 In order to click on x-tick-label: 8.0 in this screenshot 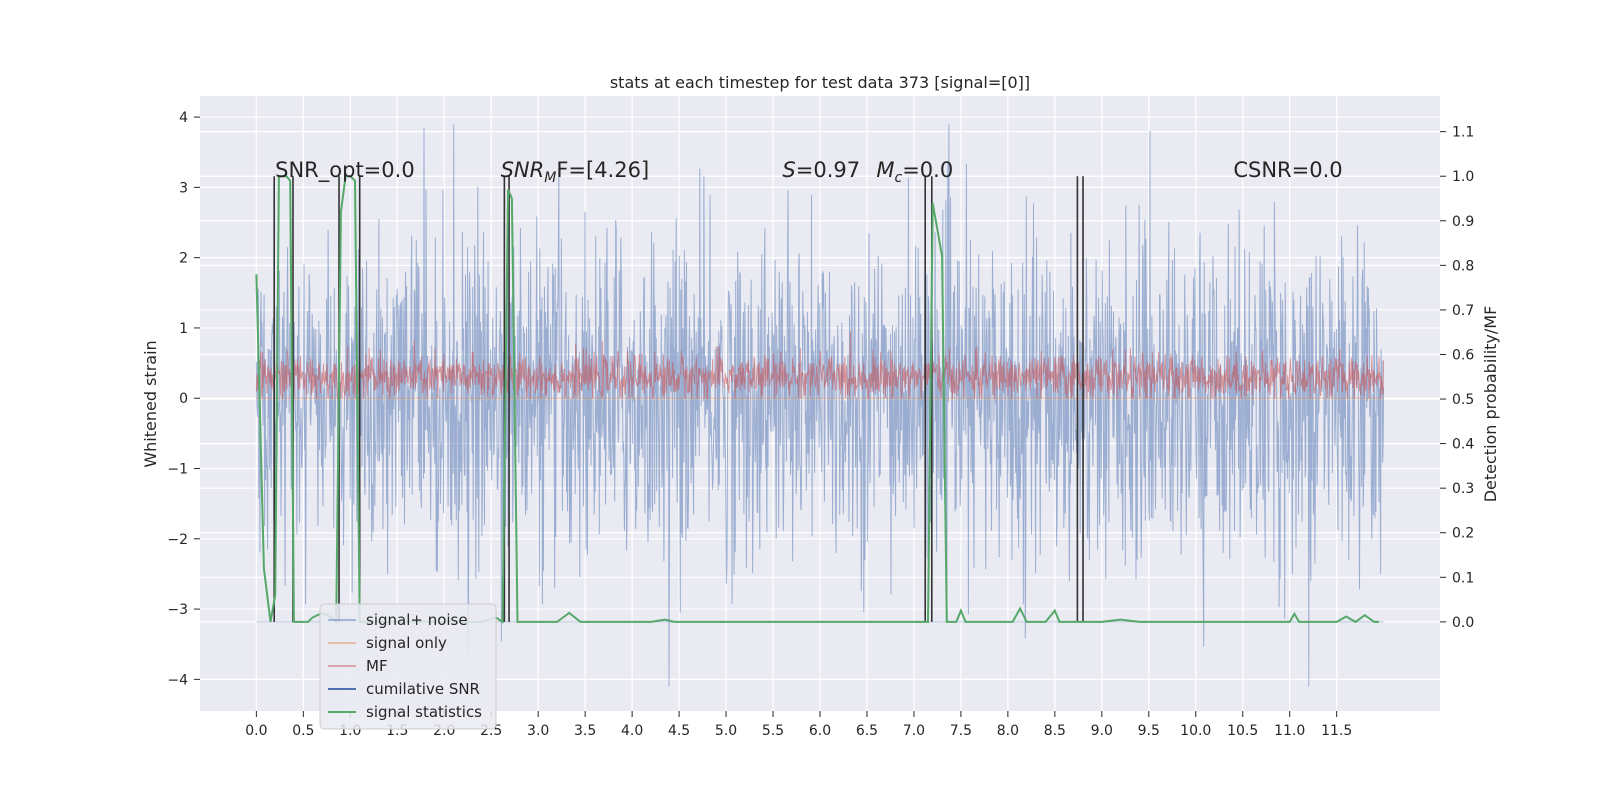, I will do `click(1008, 731)`.